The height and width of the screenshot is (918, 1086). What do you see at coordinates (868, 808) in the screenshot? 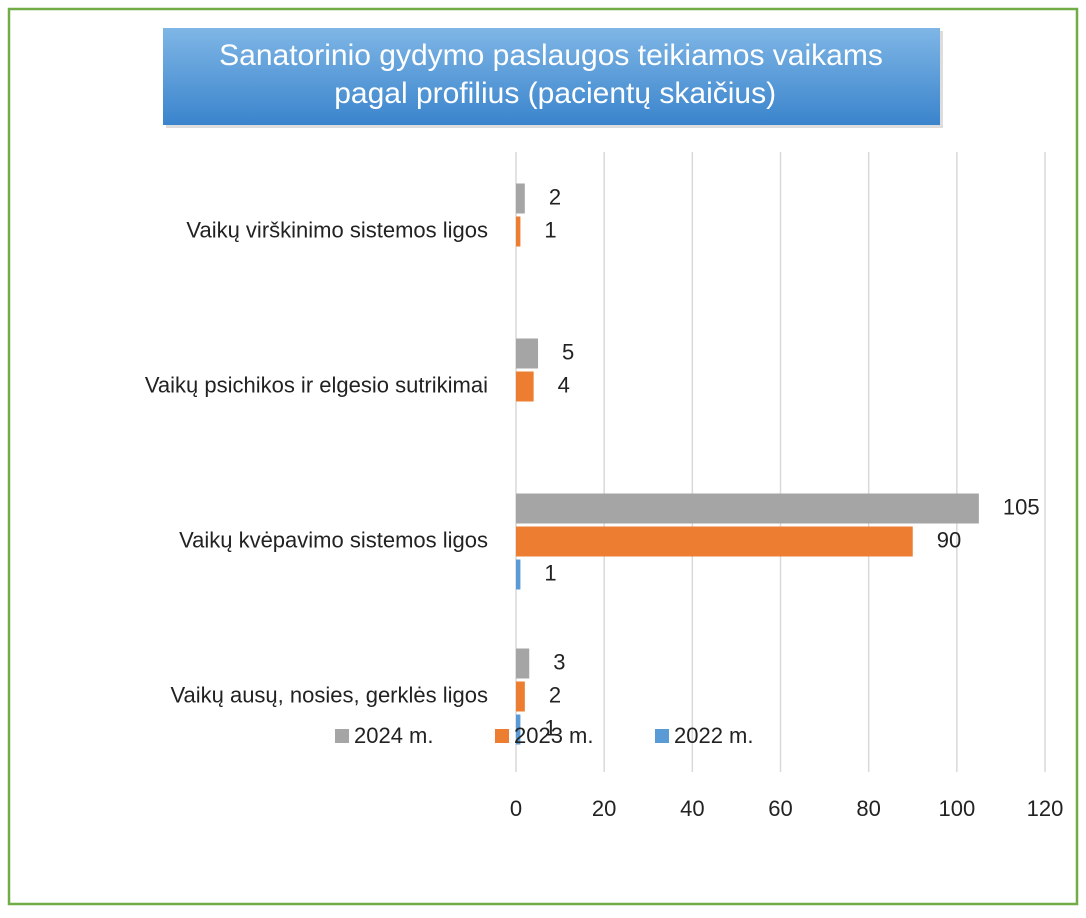
I see `x-tick-label: 80` at bounding box center [868, 808].